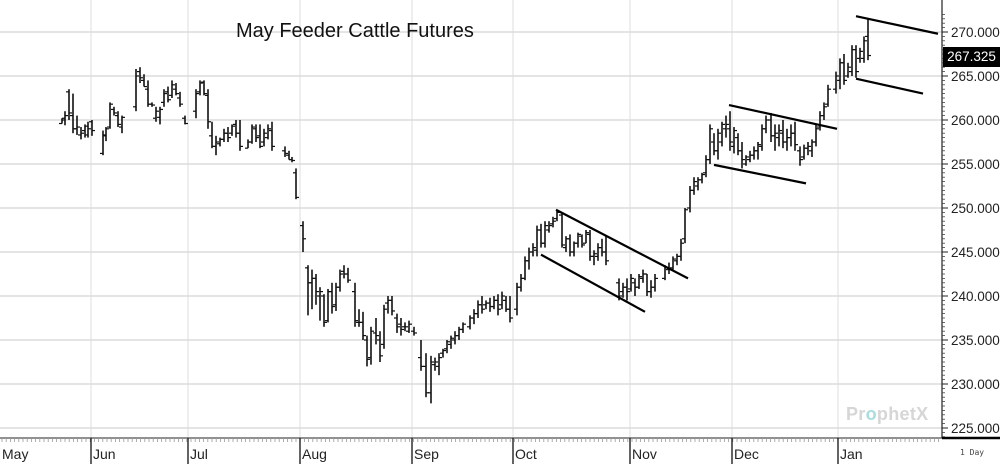 Image resolution: width=1000 pixels, height=464 pixels. I want to click on y-tick-label: 265.000, so click(975, 76).